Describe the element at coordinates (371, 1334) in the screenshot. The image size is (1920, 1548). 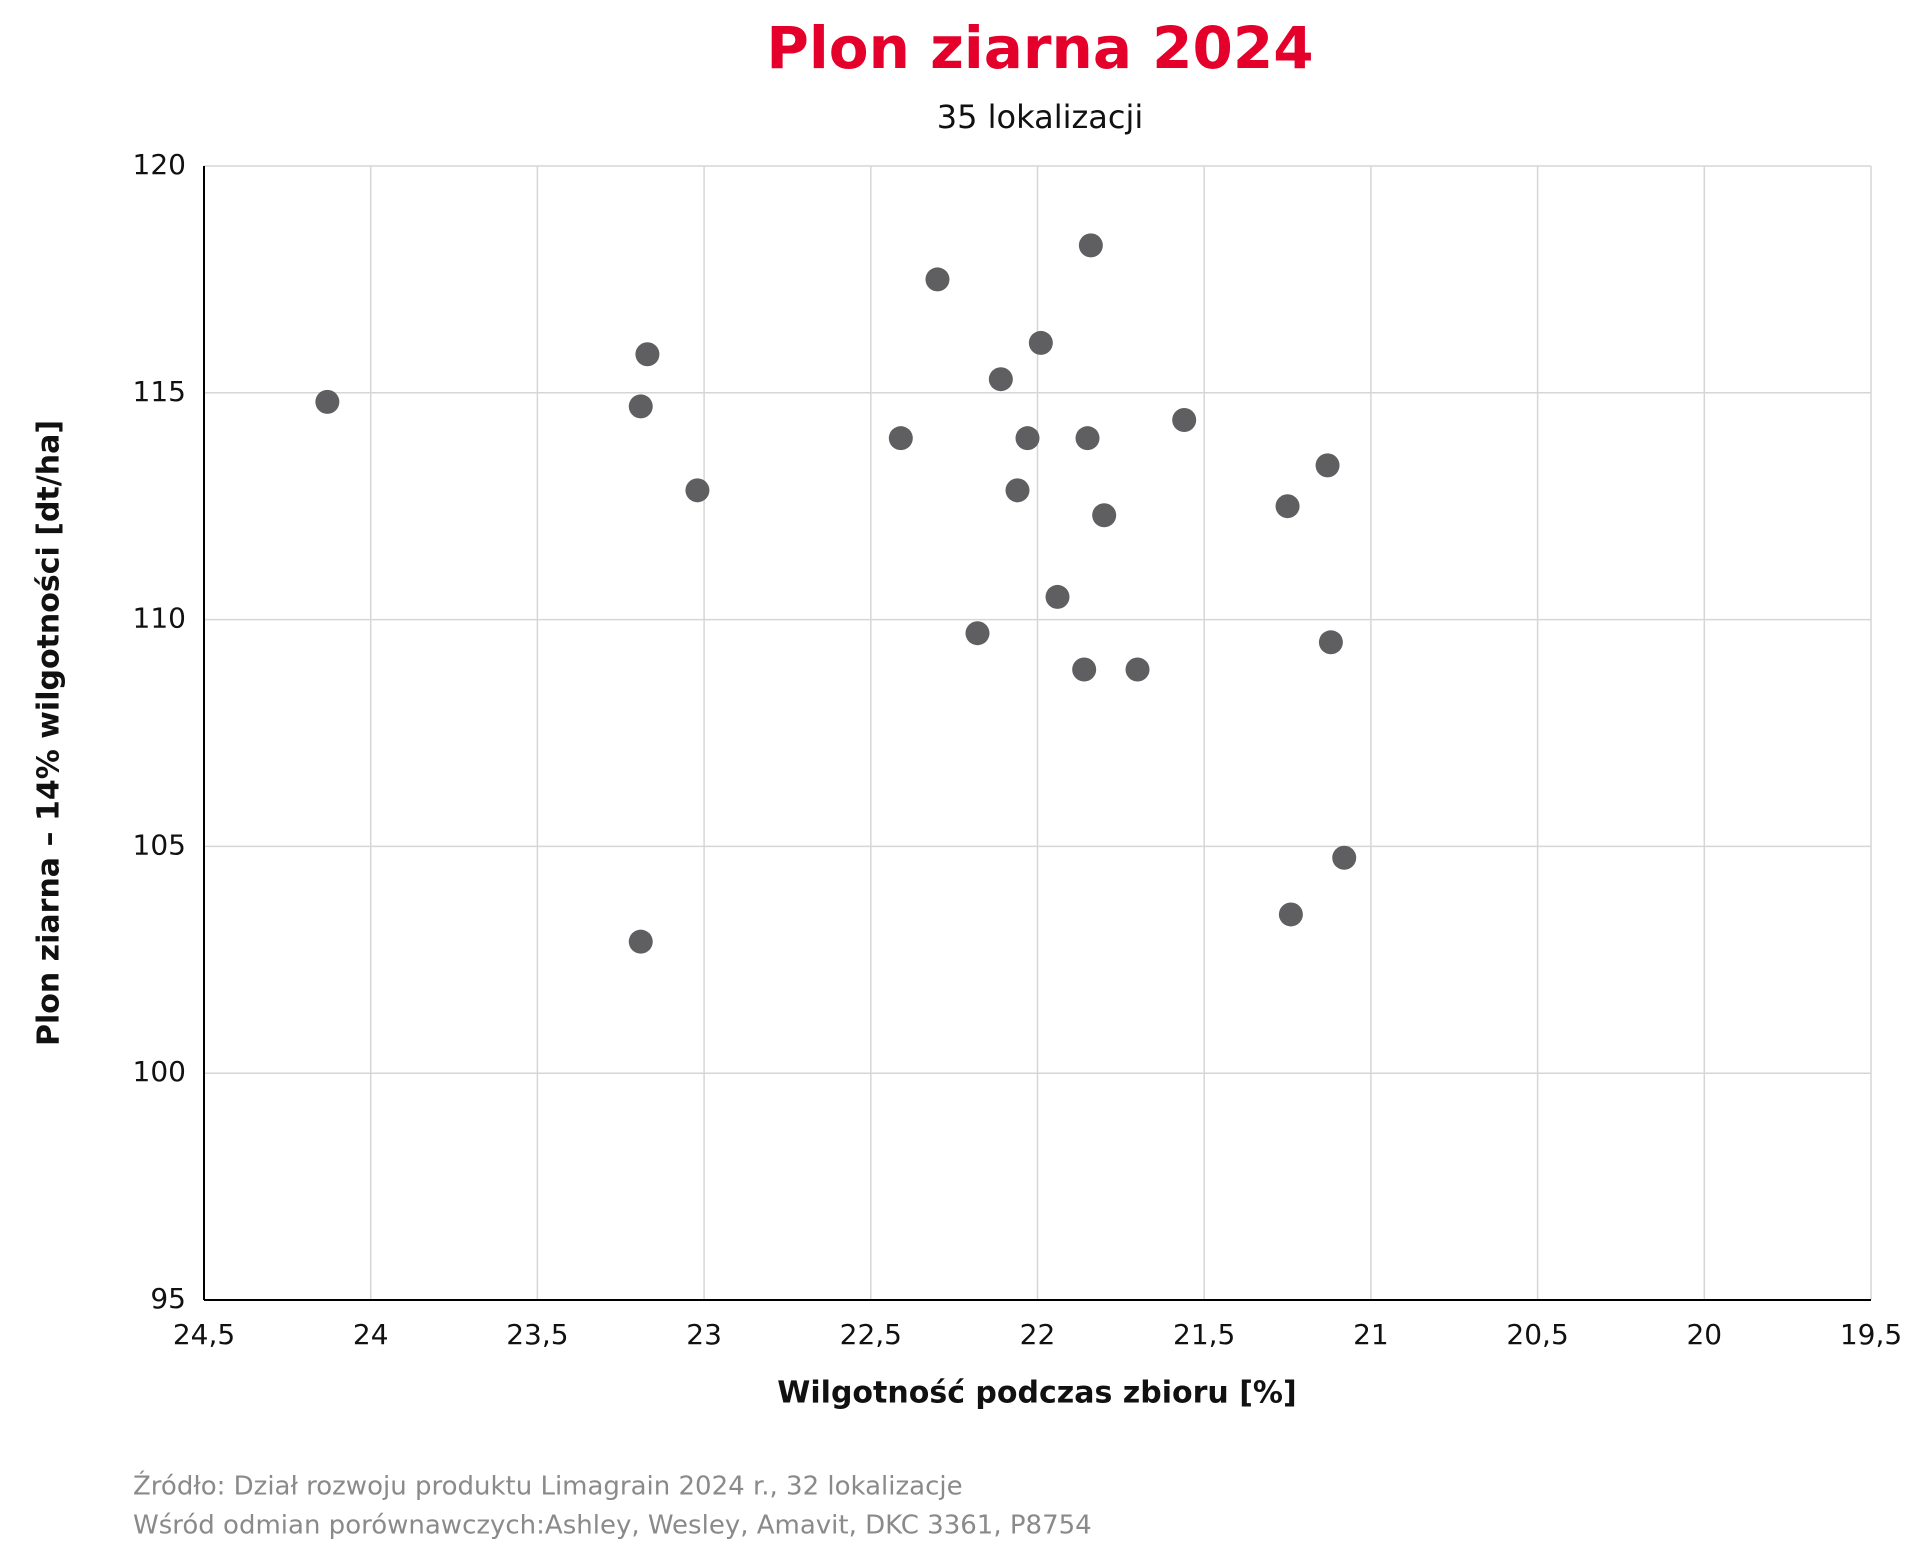
I see `x-tick-label: 24` at that location.